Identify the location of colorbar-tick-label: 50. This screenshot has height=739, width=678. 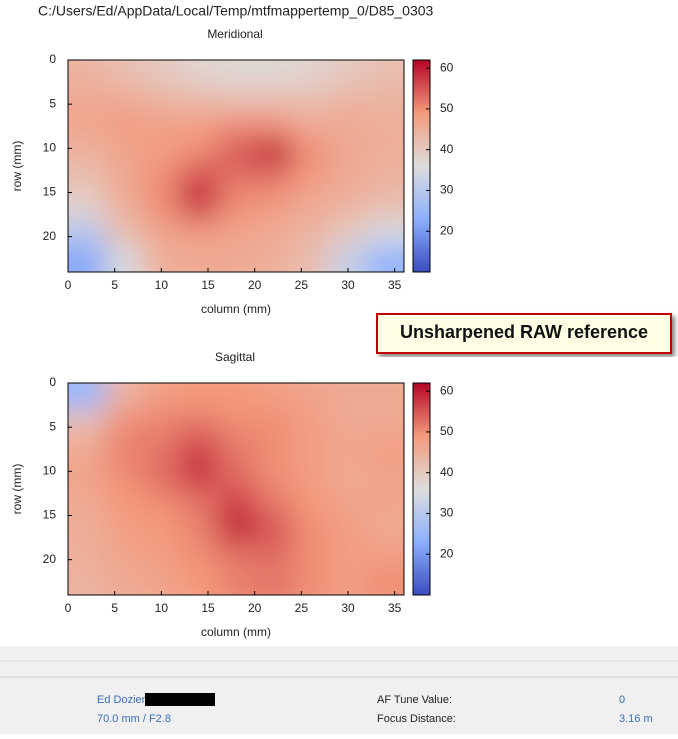
(447, 431).